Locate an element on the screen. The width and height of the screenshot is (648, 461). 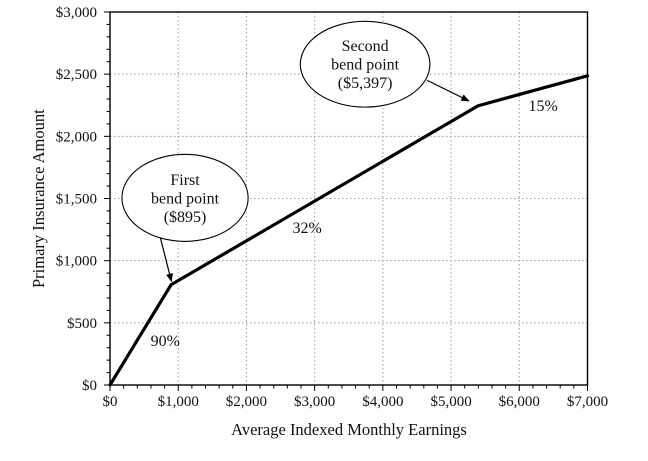
x-tick-label: $1,000 is located at coordinates (178, 402).